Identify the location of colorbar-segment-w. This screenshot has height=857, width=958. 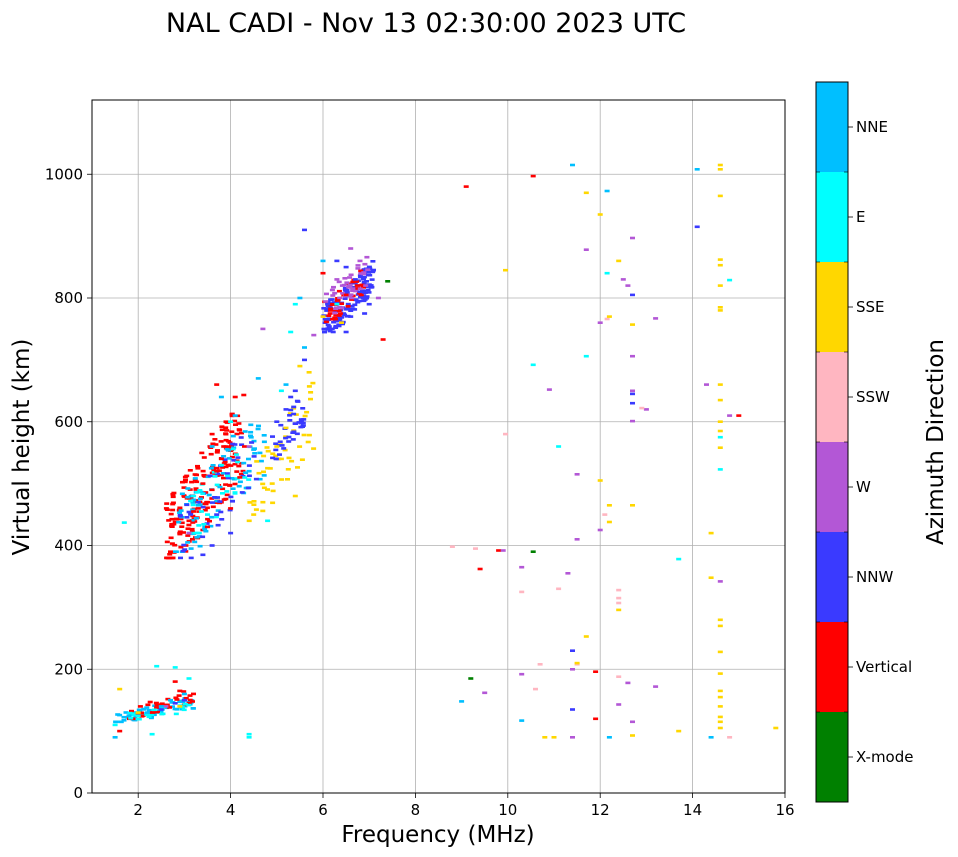
(832, 487).